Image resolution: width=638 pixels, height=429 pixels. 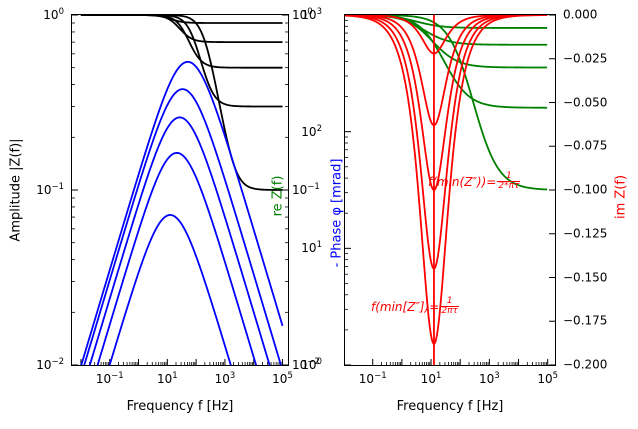 I want to click on series-abs-Z-plateau-0.5, so click(x=181, y=42).